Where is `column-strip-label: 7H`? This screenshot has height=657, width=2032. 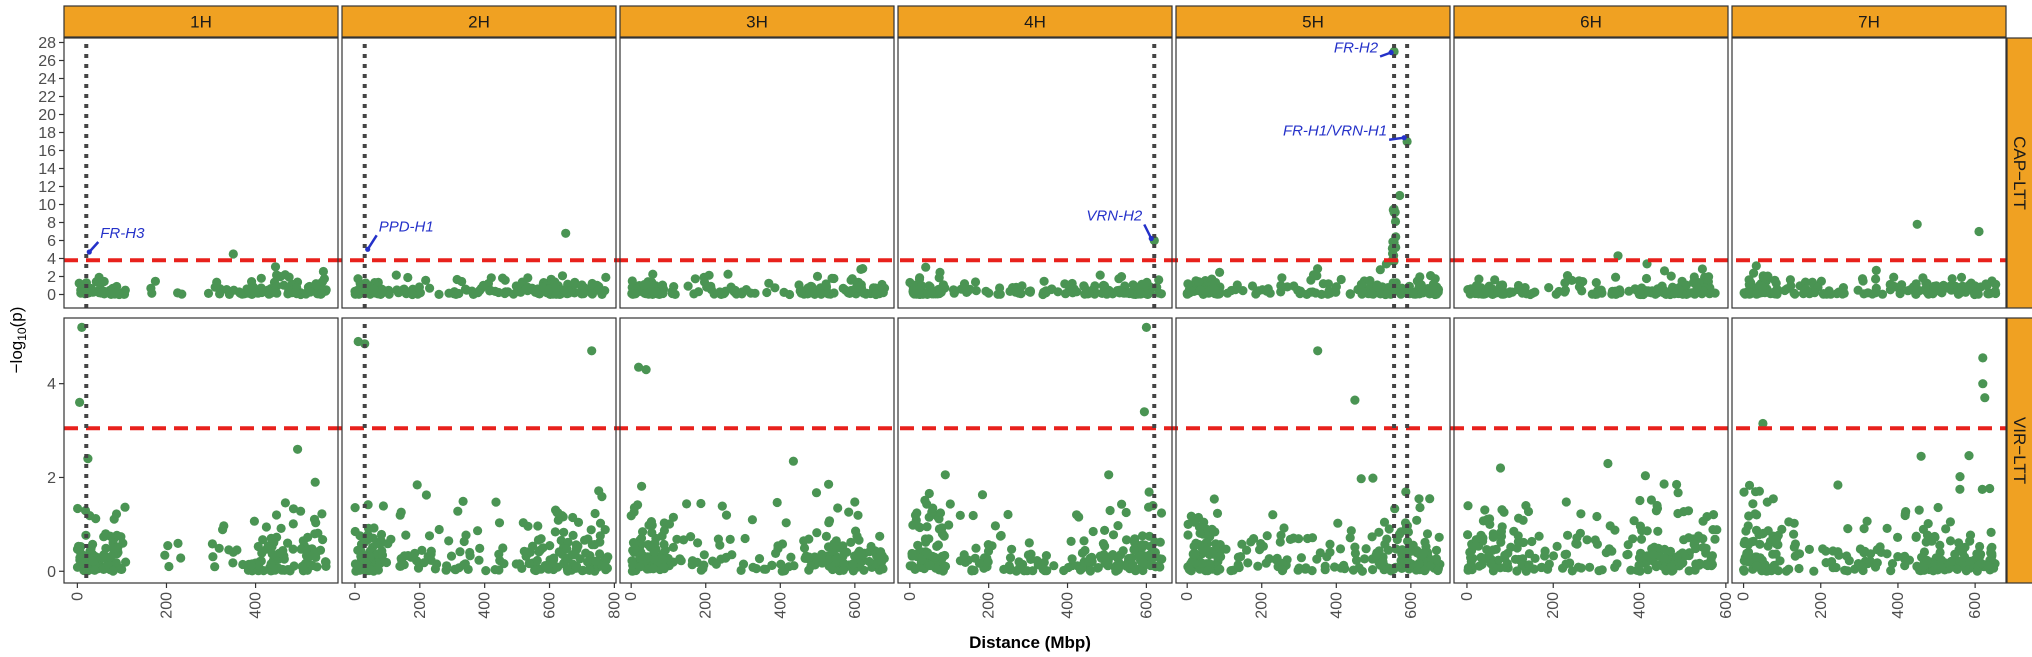 column-strip-label: 7H is located at coordinates (1869, 22).